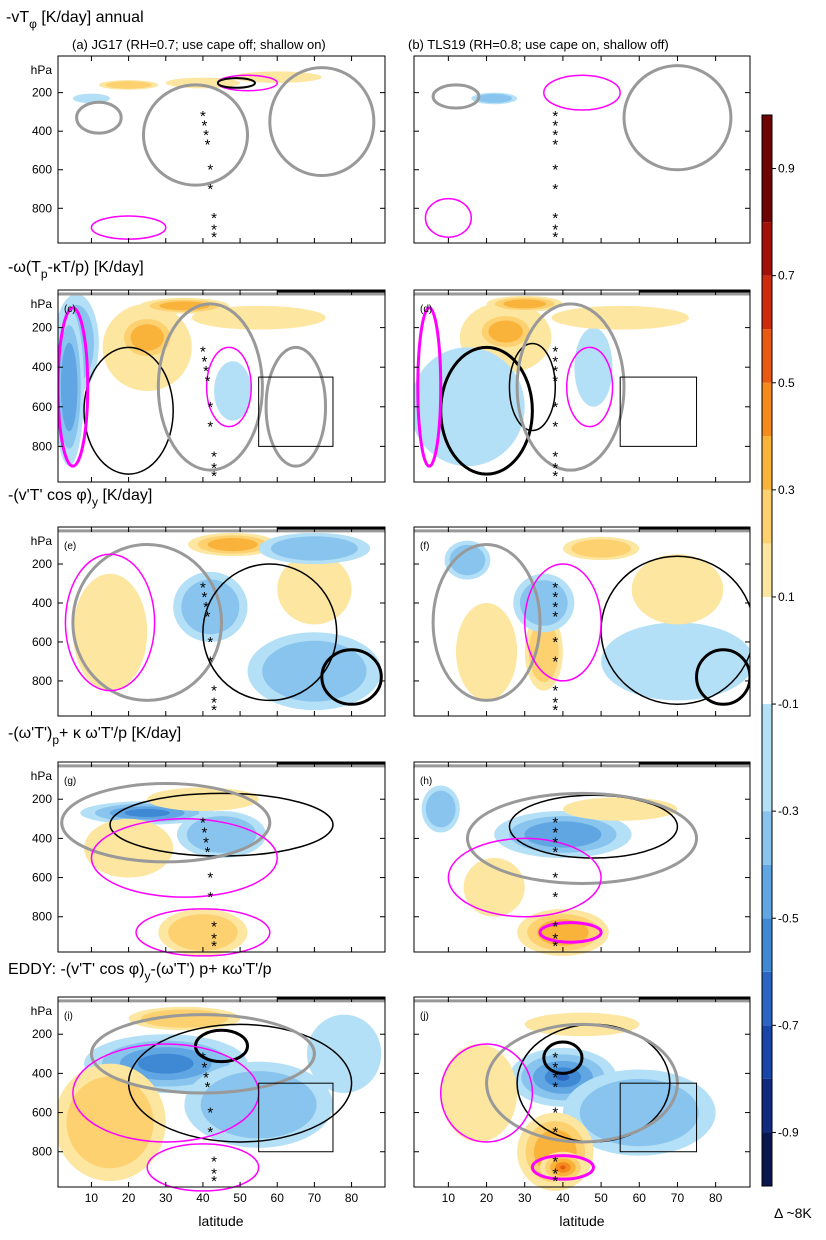  Describe the element at coordinates (75, 20) in the screenshot. I see `svg-text: -vTφ [K/day] annual` at that location.